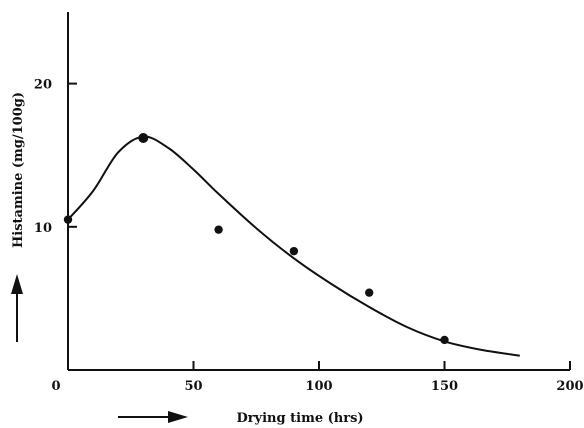 The image size is (584, 428). What do you see at coordinates (17, 308) in the screenshot?
I see `y-direction-arrow` at bounding box center [17, 308].